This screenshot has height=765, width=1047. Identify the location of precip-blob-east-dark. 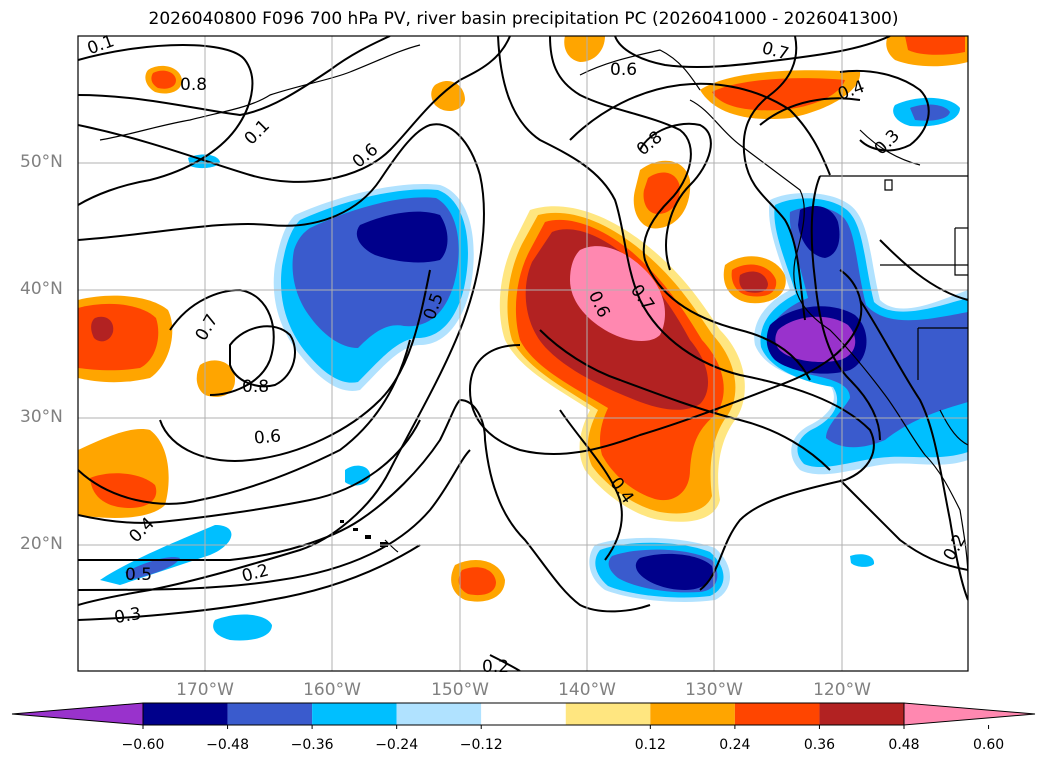
(819, 232).